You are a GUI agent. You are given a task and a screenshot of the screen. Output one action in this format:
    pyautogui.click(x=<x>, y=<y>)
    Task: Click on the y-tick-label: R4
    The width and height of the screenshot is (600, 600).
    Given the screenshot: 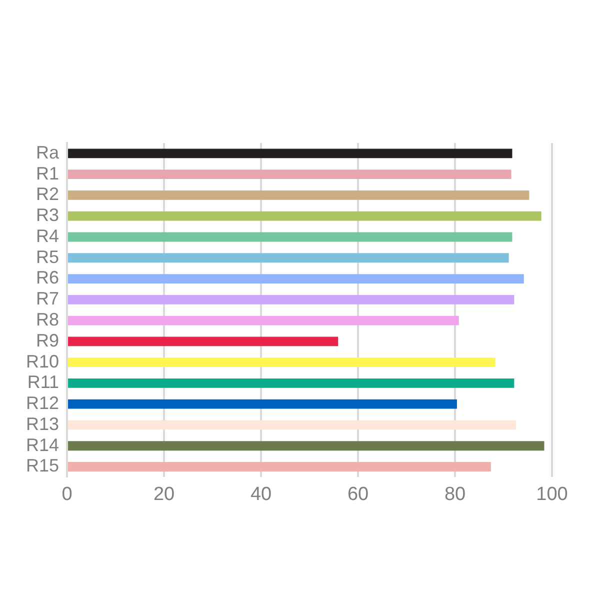 What is the action you would take?
    pyautogui.click(x=48, y=236)
    